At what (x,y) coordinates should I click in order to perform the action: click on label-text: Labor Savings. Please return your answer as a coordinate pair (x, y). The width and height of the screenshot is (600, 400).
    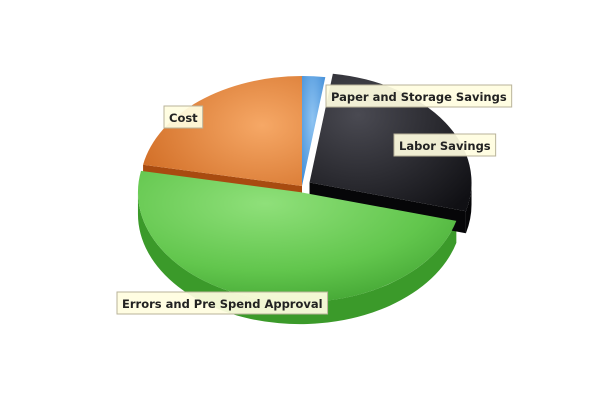
    Looking at the image, I should click on (445, 146).